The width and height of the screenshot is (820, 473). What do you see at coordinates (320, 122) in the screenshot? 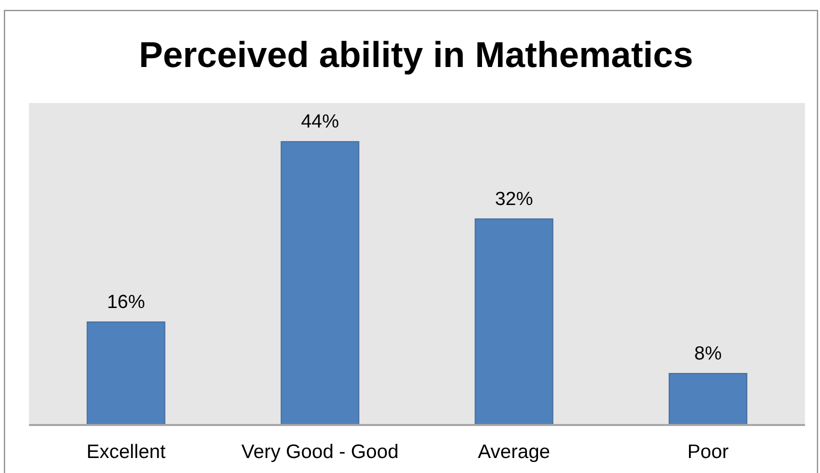
I see `data-label: 44%` at bounding box center [320, 122].